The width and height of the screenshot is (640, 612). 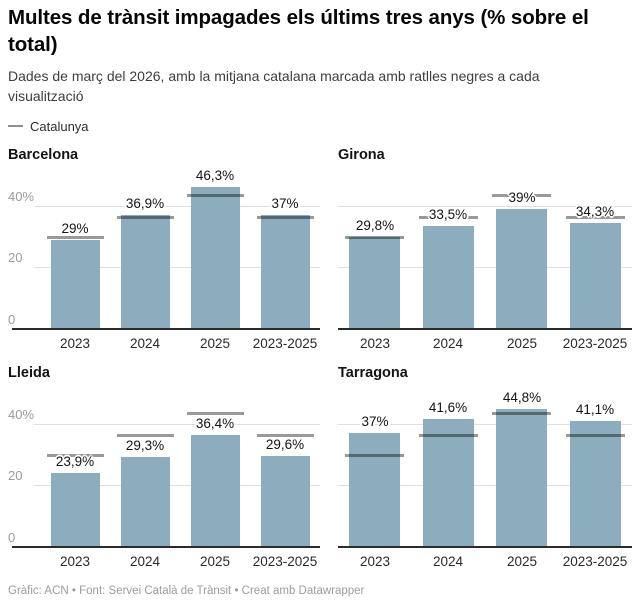 I want to click on y-axis-tick-label: 20, so click(x=15, y=475).